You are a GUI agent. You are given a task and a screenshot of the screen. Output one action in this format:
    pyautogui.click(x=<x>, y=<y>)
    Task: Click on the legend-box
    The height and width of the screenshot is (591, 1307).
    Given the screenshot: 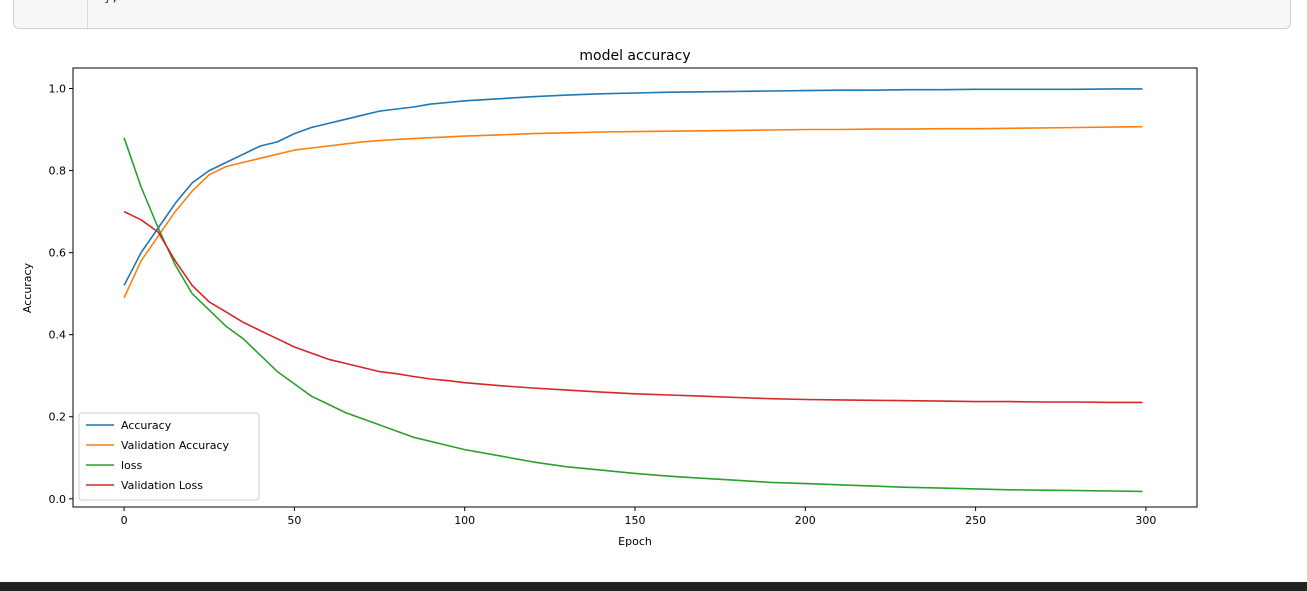 What is the action you would take?
    pyautogui.click(x=169, y=456)
    